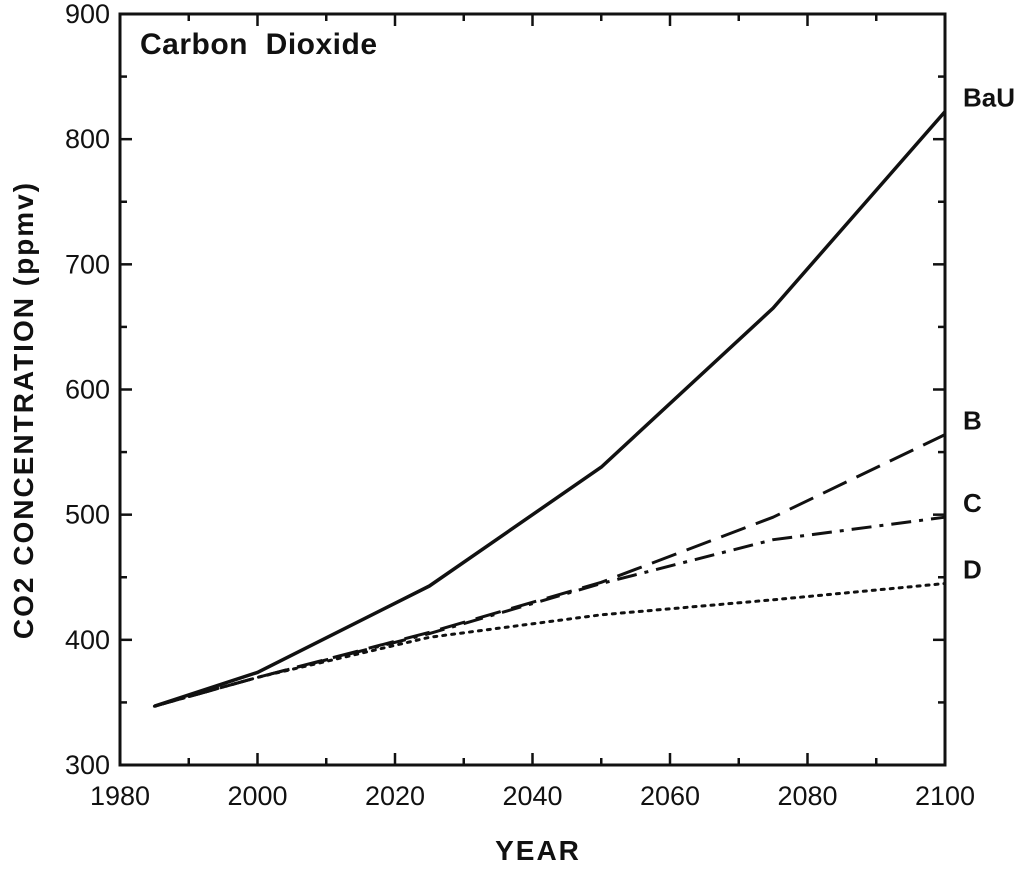 This screenshot has height=872, width=1031. Describe the element at coordinates (989, 334) in the screenshot. I see `series-labels: BaU B C D` at that location.